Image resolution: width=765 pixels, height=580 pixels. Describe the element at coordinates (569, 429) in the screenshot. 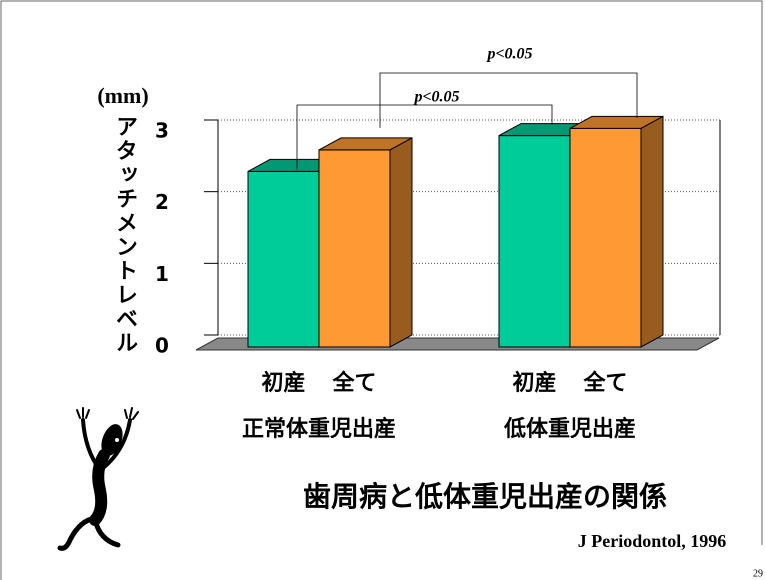

I see `x-tick-label: 低体重児出産` at that location.